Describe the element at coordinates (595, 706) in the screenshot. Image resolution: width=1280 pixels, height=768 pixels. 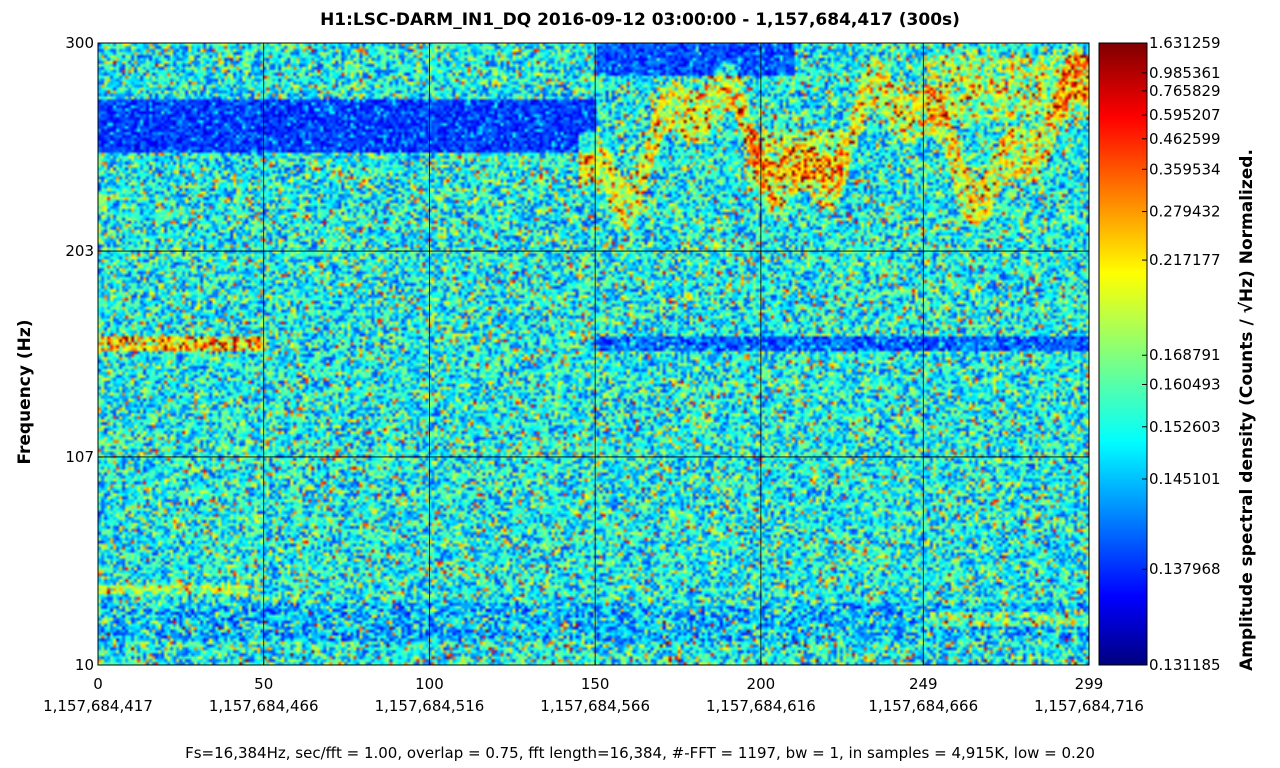
I see `x-tick-gps-label: 1,157,684,566` at that location.